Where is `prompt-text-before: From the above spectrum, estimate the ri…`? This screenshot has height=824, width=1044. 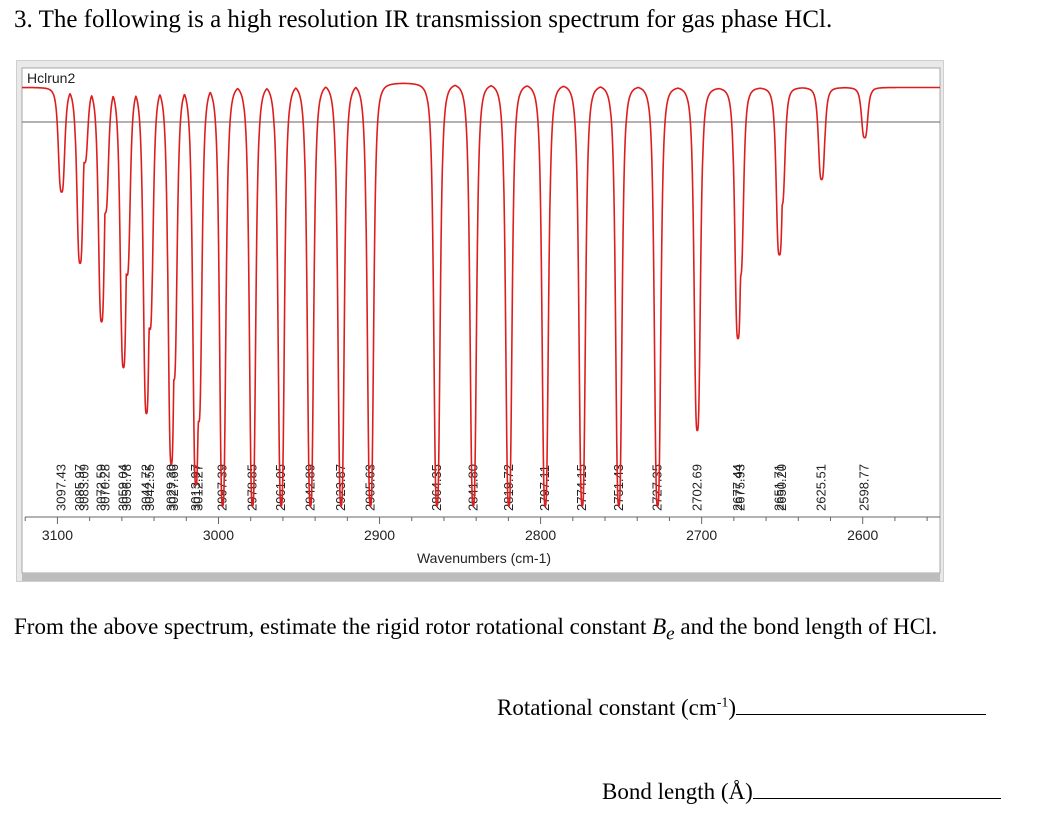
prompt-text-before: From the above spectrum, estimate the ri… is located at coordinates (333, 626).